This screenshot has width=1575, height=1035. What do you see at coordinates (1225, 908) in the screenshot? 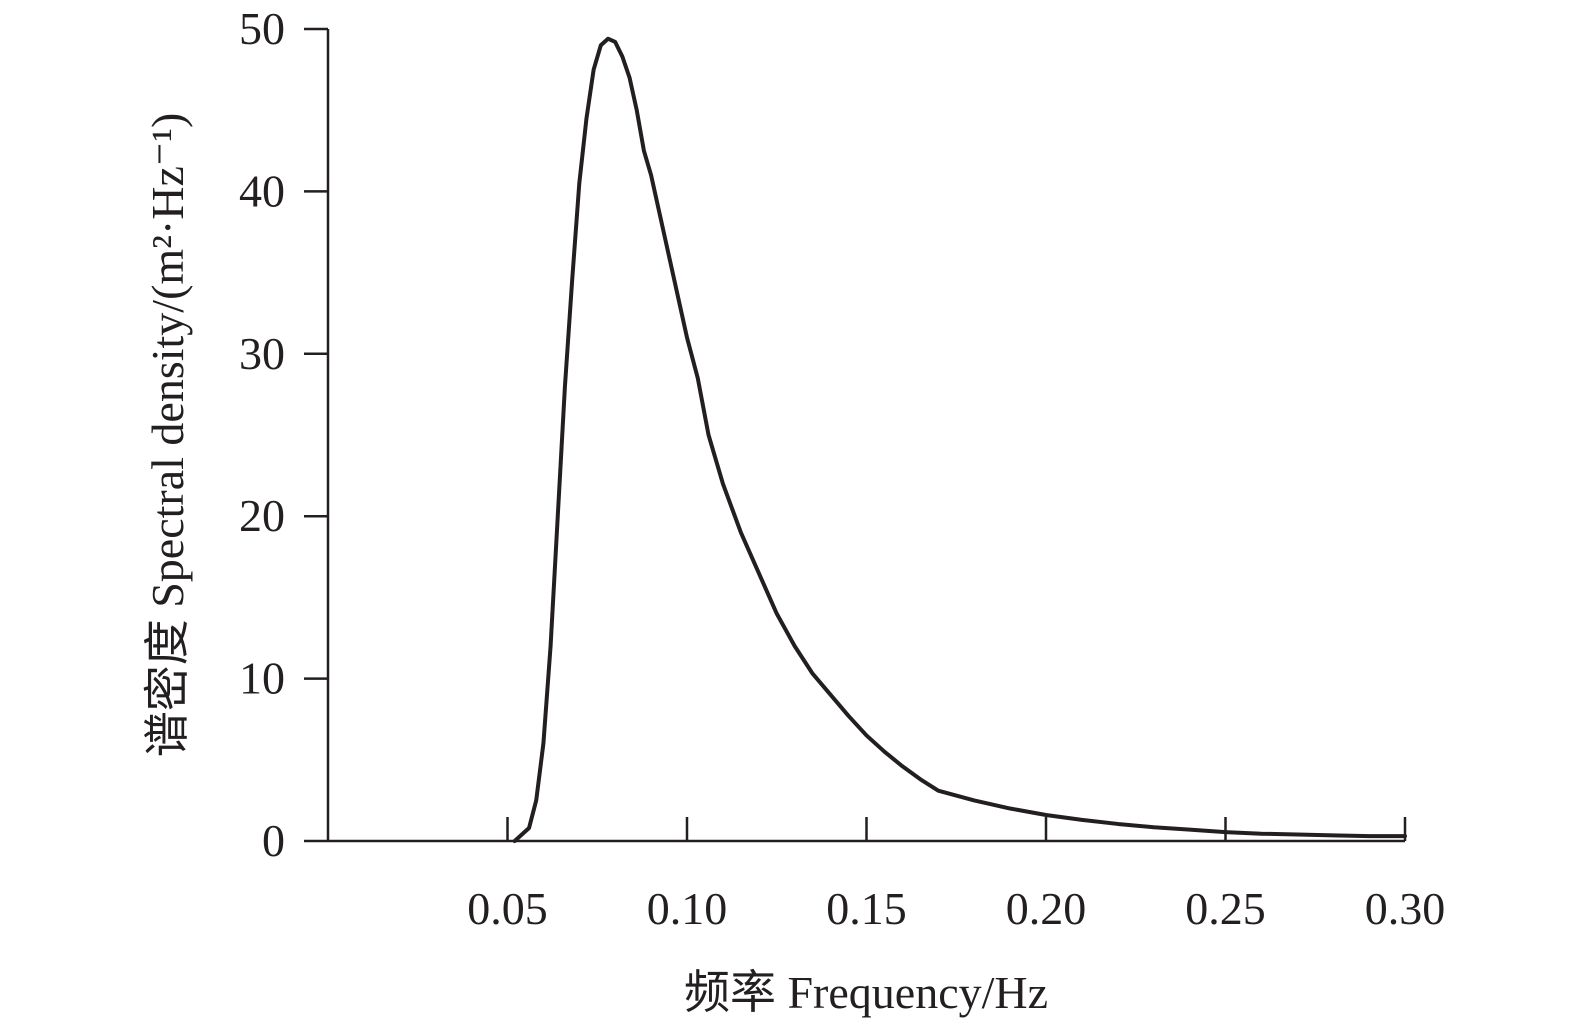
I see `x-tick-label: 0.25` at bounding box center [1225, 908].